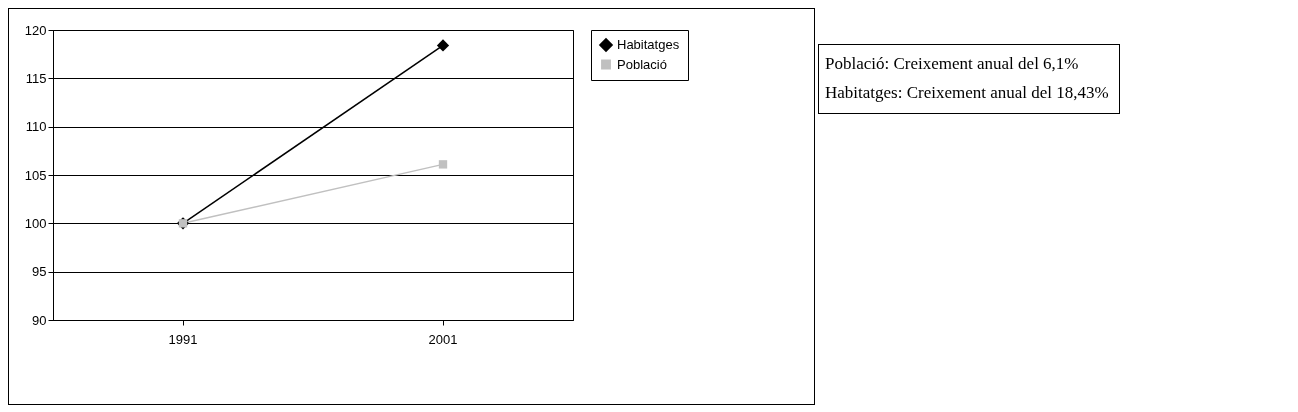 This screenshot has width=1298, height=412. I want to click on text: Habitatges: Creixement anual del 18,43%, so click(967, 93).